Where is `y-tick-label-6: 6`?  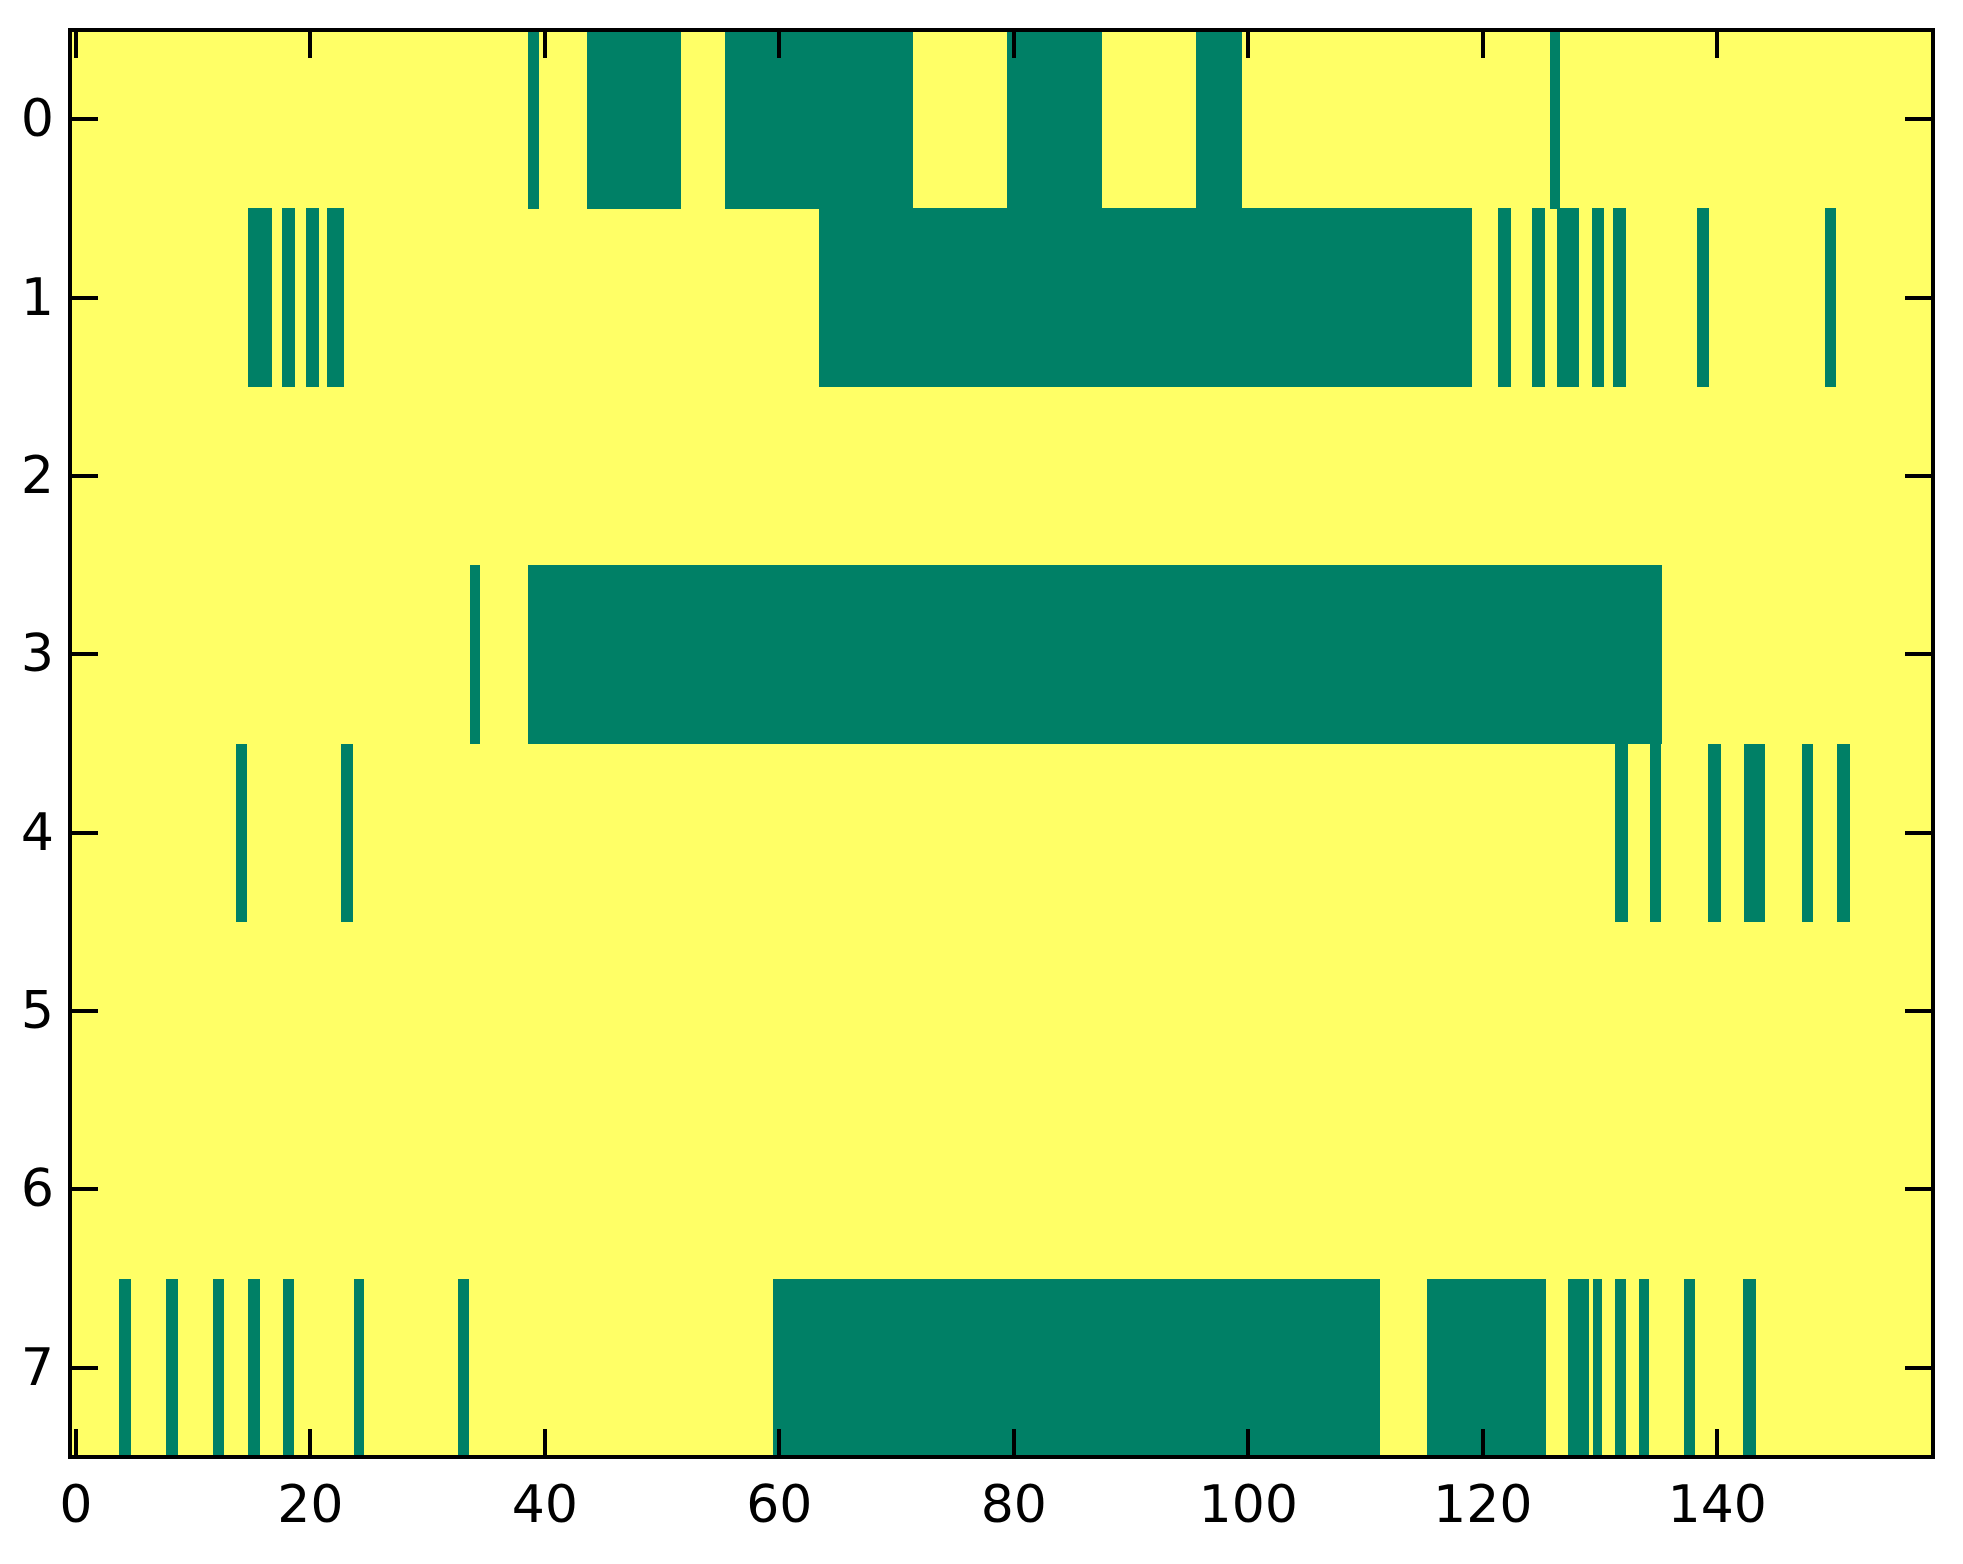 y-tick-label-6: 6 is located at coordinates (37, 1189).